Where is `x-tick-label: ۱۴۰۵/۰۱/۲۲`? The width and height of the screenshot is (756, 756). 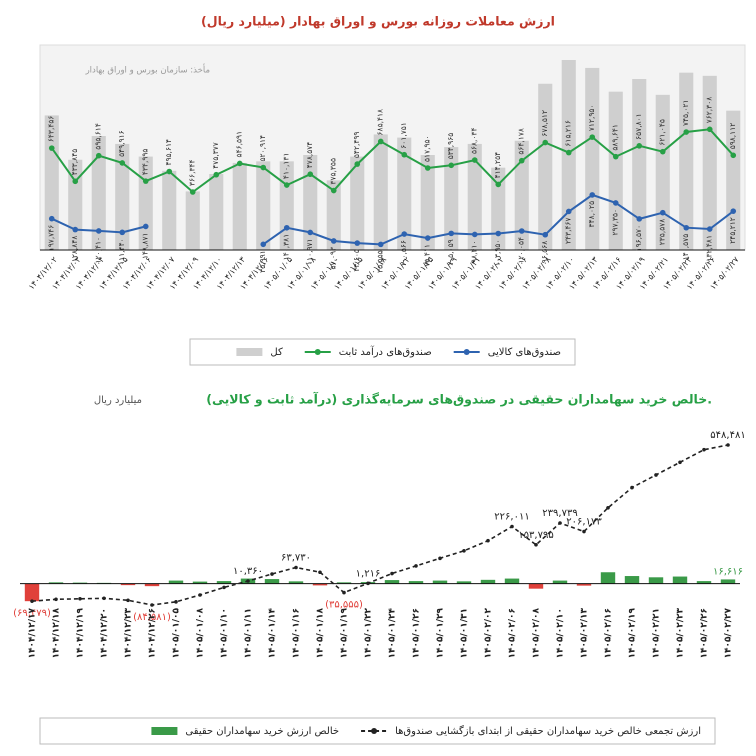
x-tick-label: ۱۴۰۵/۰۱/۲۲ is located at coordinates (369, 633).